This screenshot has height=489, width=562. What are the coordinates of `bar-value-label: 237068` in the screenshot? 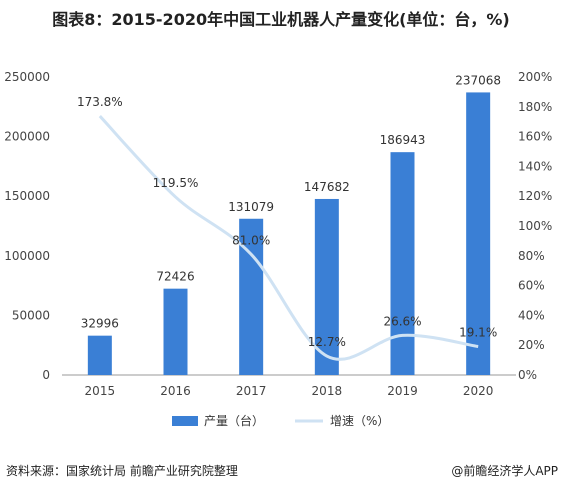 It's located at (478, 80).